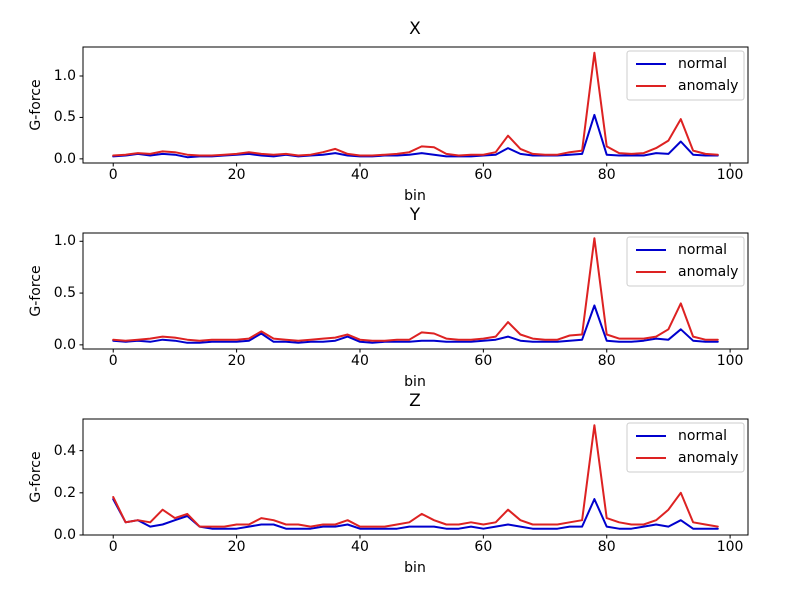 This screenshot has height=600, width=800. What do you see at coordinates (708, 86) in the screenshot?
I see `legend-label-x-anomaly: anomaly` at bounding box center [708, 86].